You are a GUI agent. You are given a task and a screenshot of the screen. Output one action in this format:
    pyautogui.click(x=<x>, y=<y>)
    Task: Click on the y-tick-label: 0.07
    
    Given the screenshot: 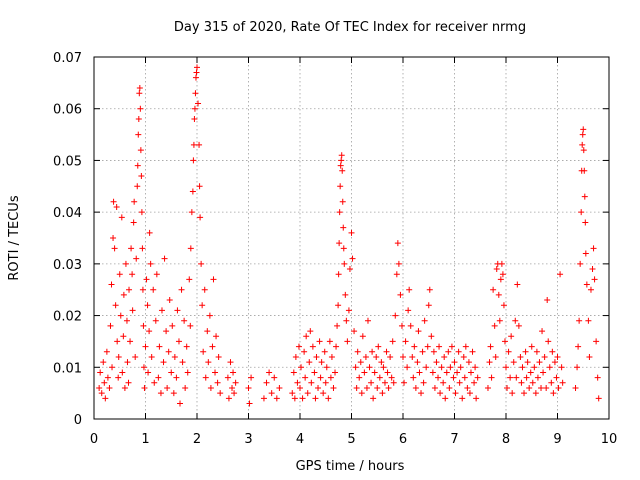 What is the action you would take?
    pyautogui.click(x=67, y=58)
    